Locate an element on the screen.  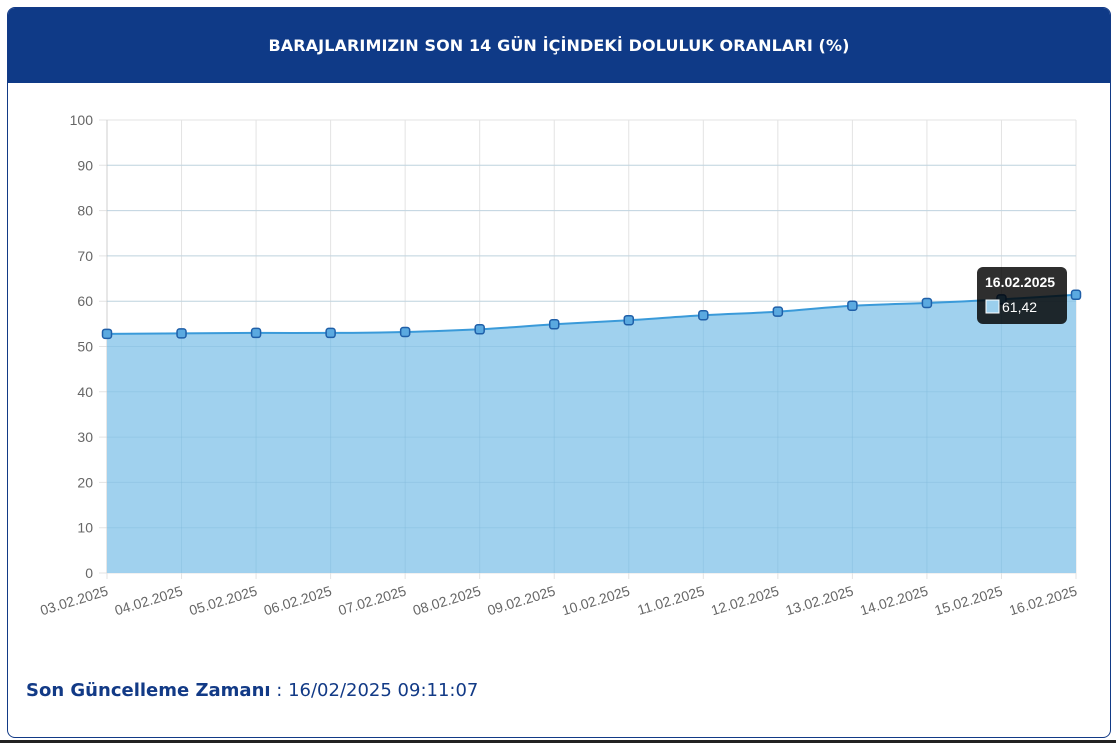
x-tick-label: 07.02.2025 is located at coordinates (372, 601).